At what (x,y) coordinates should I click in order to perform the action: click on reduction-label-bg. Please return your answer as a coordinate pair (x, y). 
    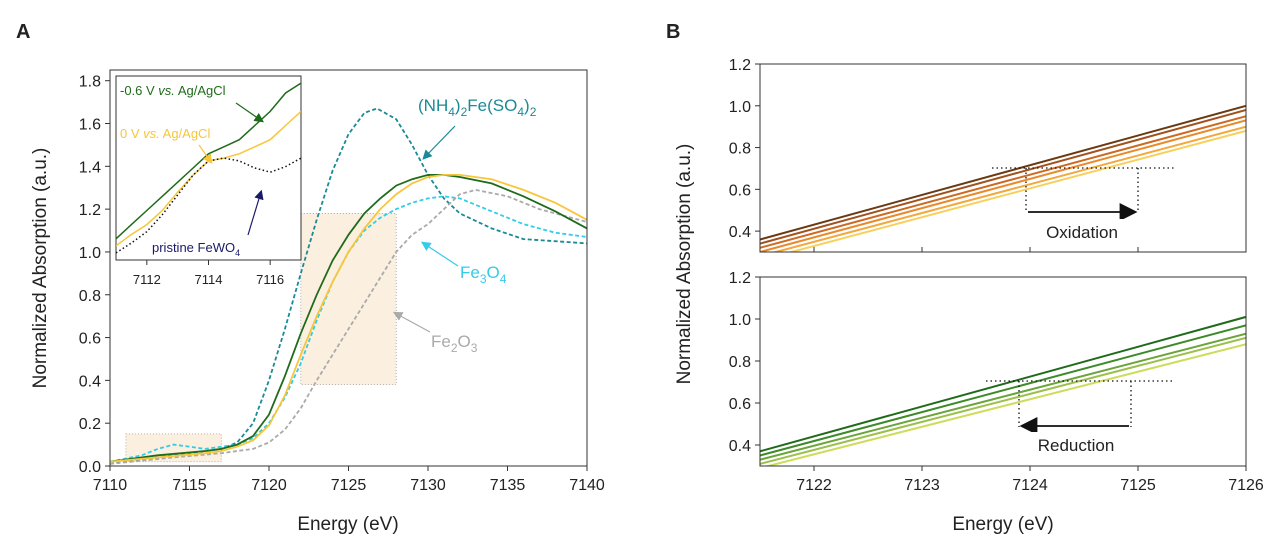
    Looking at the image, I should click on (1076, 445).